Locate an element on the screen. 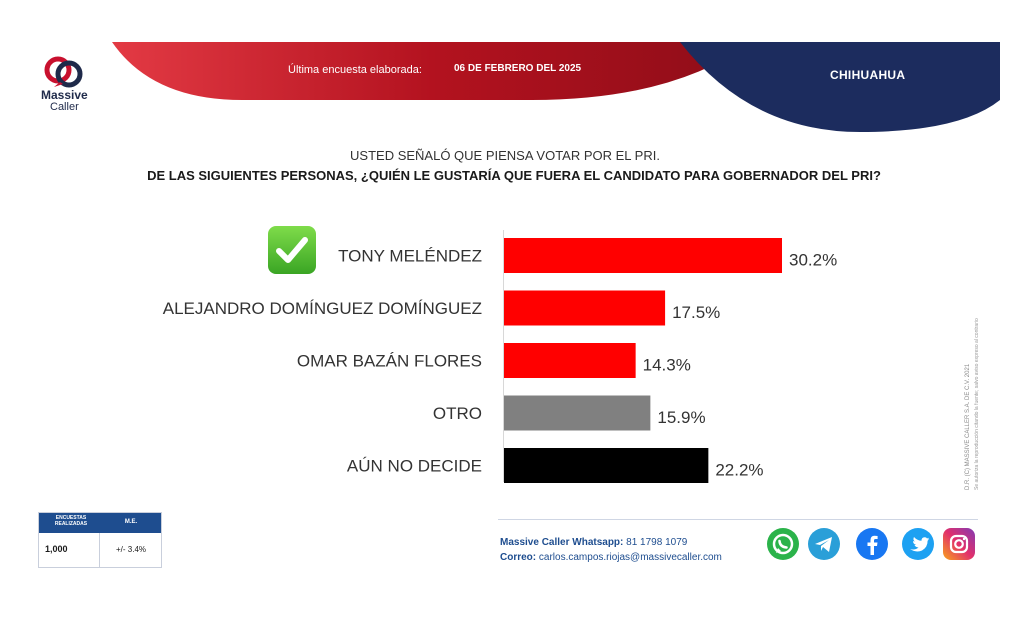 The image size is (1024, 618). category-label-1: ALEJANDRO DOMÍNGUEZ DOMÍNGUEZ is located at coordinates (322, 308).